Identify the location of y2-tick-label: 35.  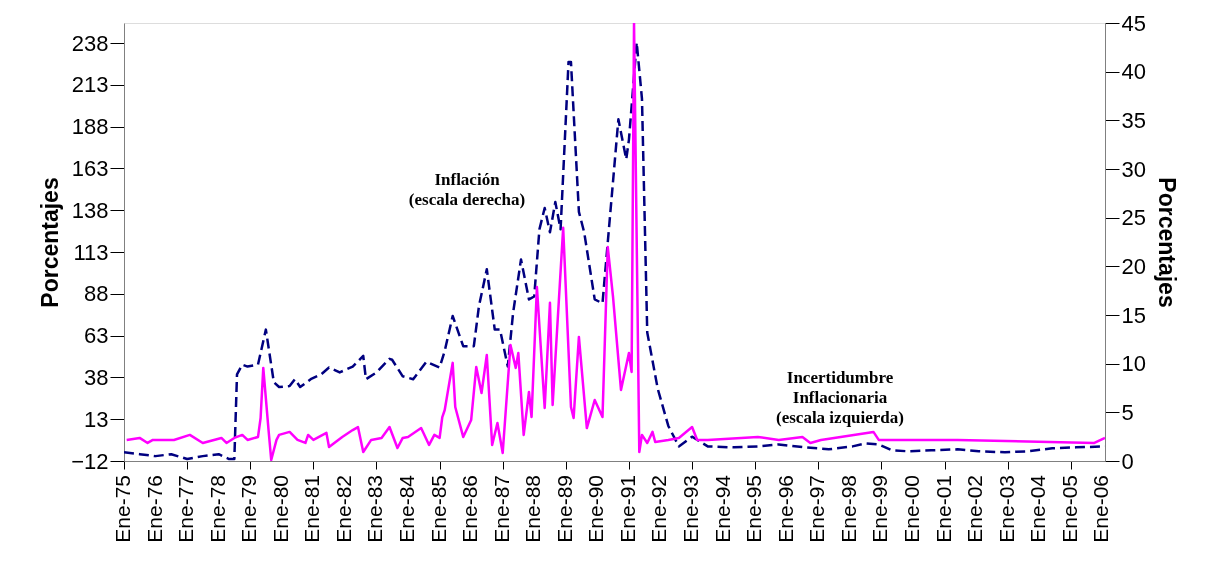
(1133, 120).